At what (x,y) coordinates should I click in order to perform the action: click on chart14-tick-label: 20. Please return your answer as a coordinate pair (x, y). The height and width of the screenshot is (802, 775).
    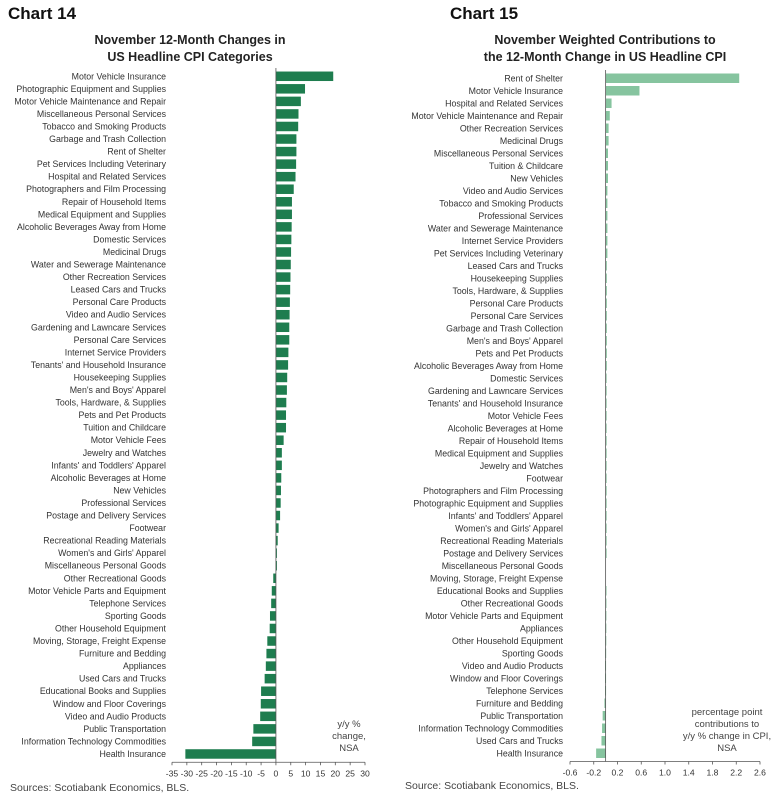
    Looking at the image, I should click on (336, 773).